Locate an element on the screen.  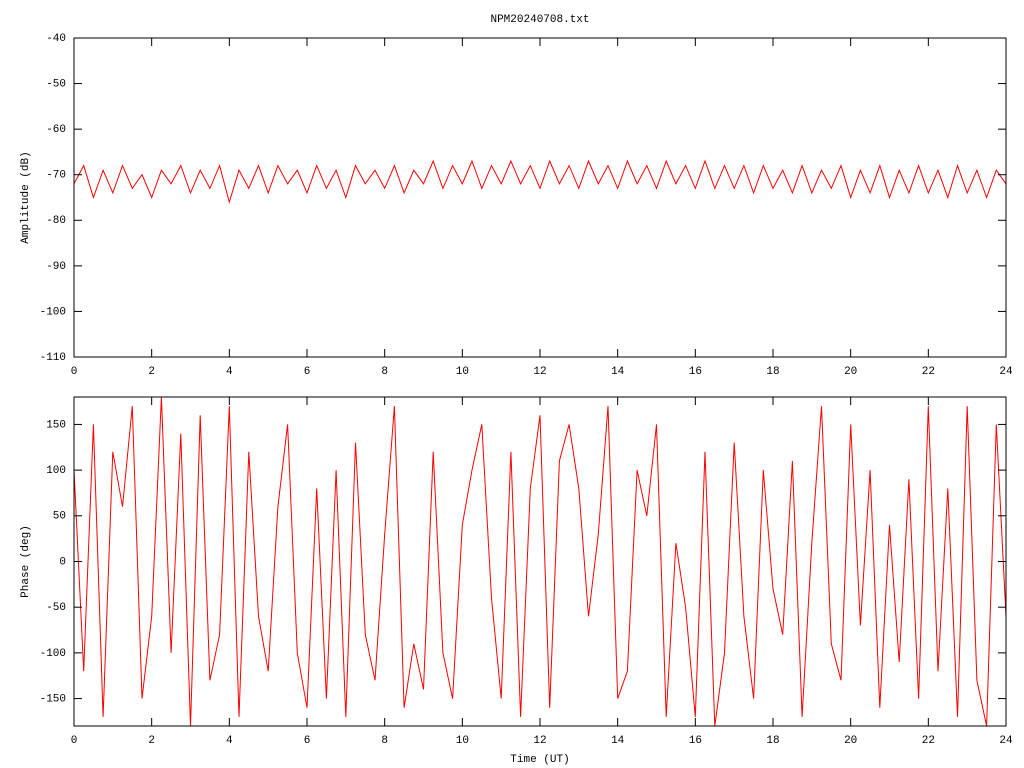
y-tick-label: 0 is located at coordinates (62, 562).